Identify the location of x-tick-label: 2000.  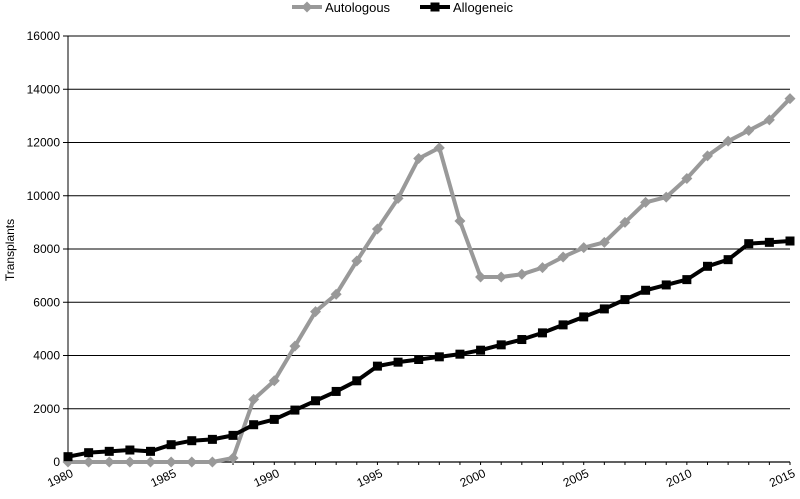
(473, 478).